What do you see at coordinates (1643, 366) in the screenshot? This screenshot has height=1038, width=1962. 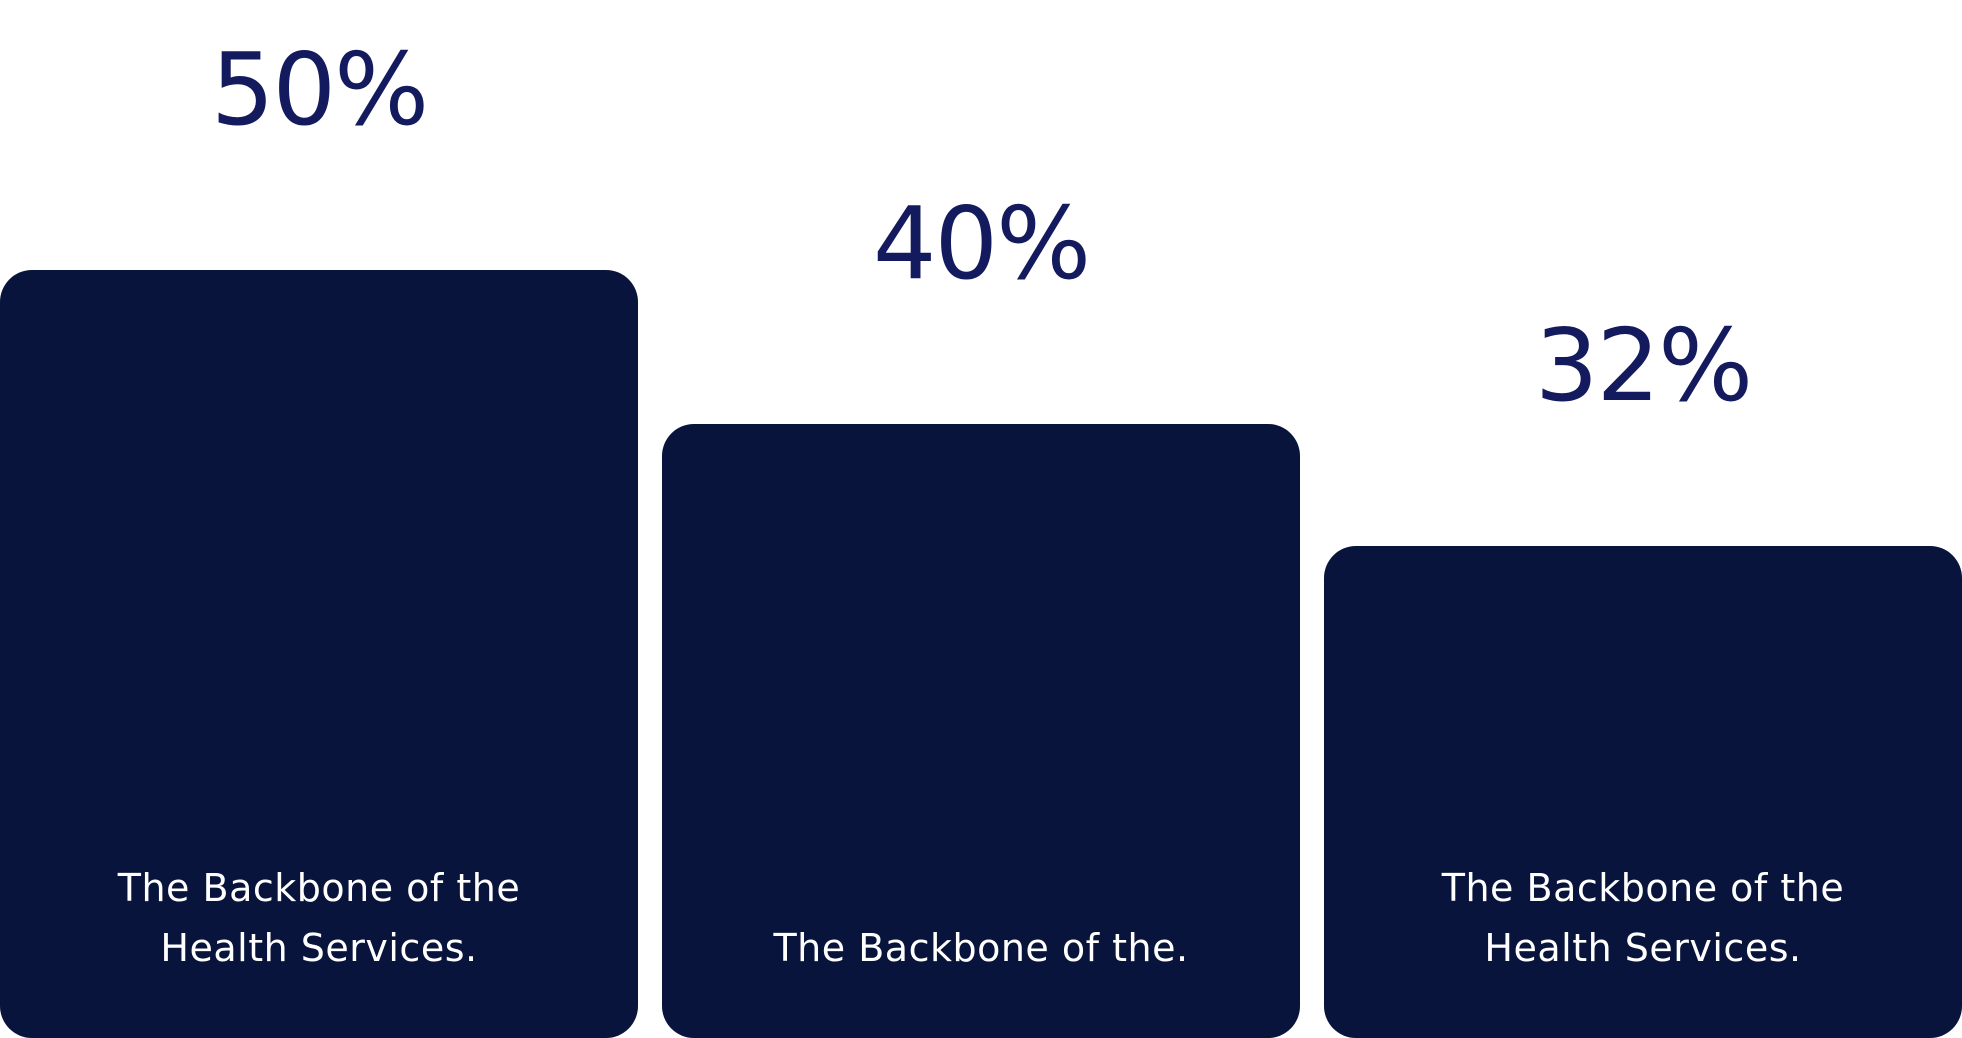 I see `bar-value-label-3: 32%` at bounding box center [1643, 366].